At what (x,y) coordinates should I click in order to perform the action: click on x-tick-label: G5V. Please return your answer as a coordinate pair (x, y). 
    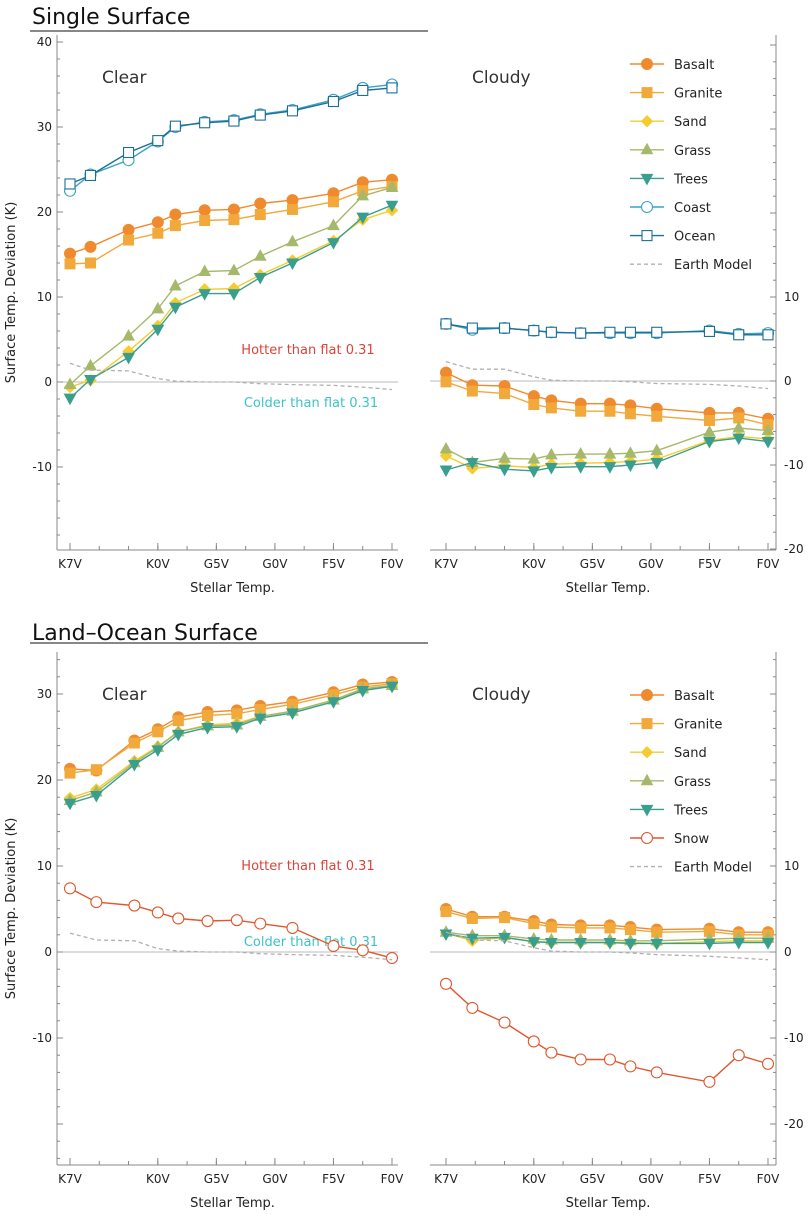
    Looking at the image, I should click on (593, 564).